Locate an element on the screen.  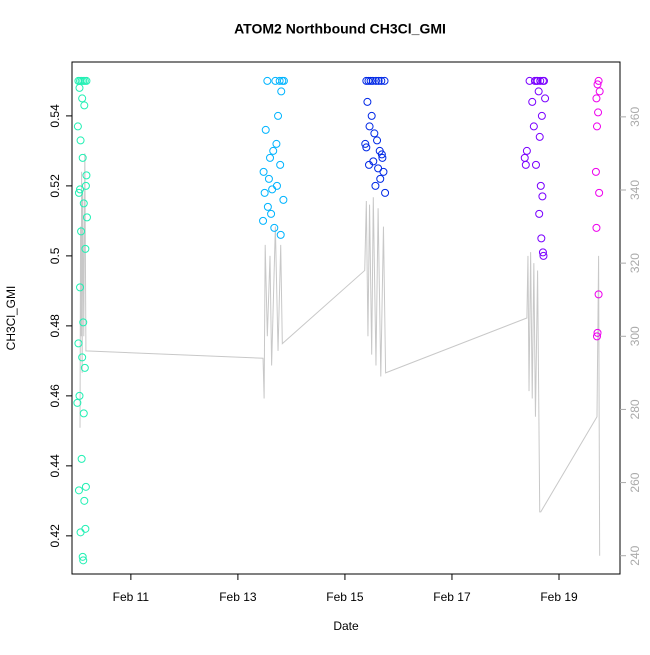
y-tick-label: 0.46 is located at coordinates (55, 396).